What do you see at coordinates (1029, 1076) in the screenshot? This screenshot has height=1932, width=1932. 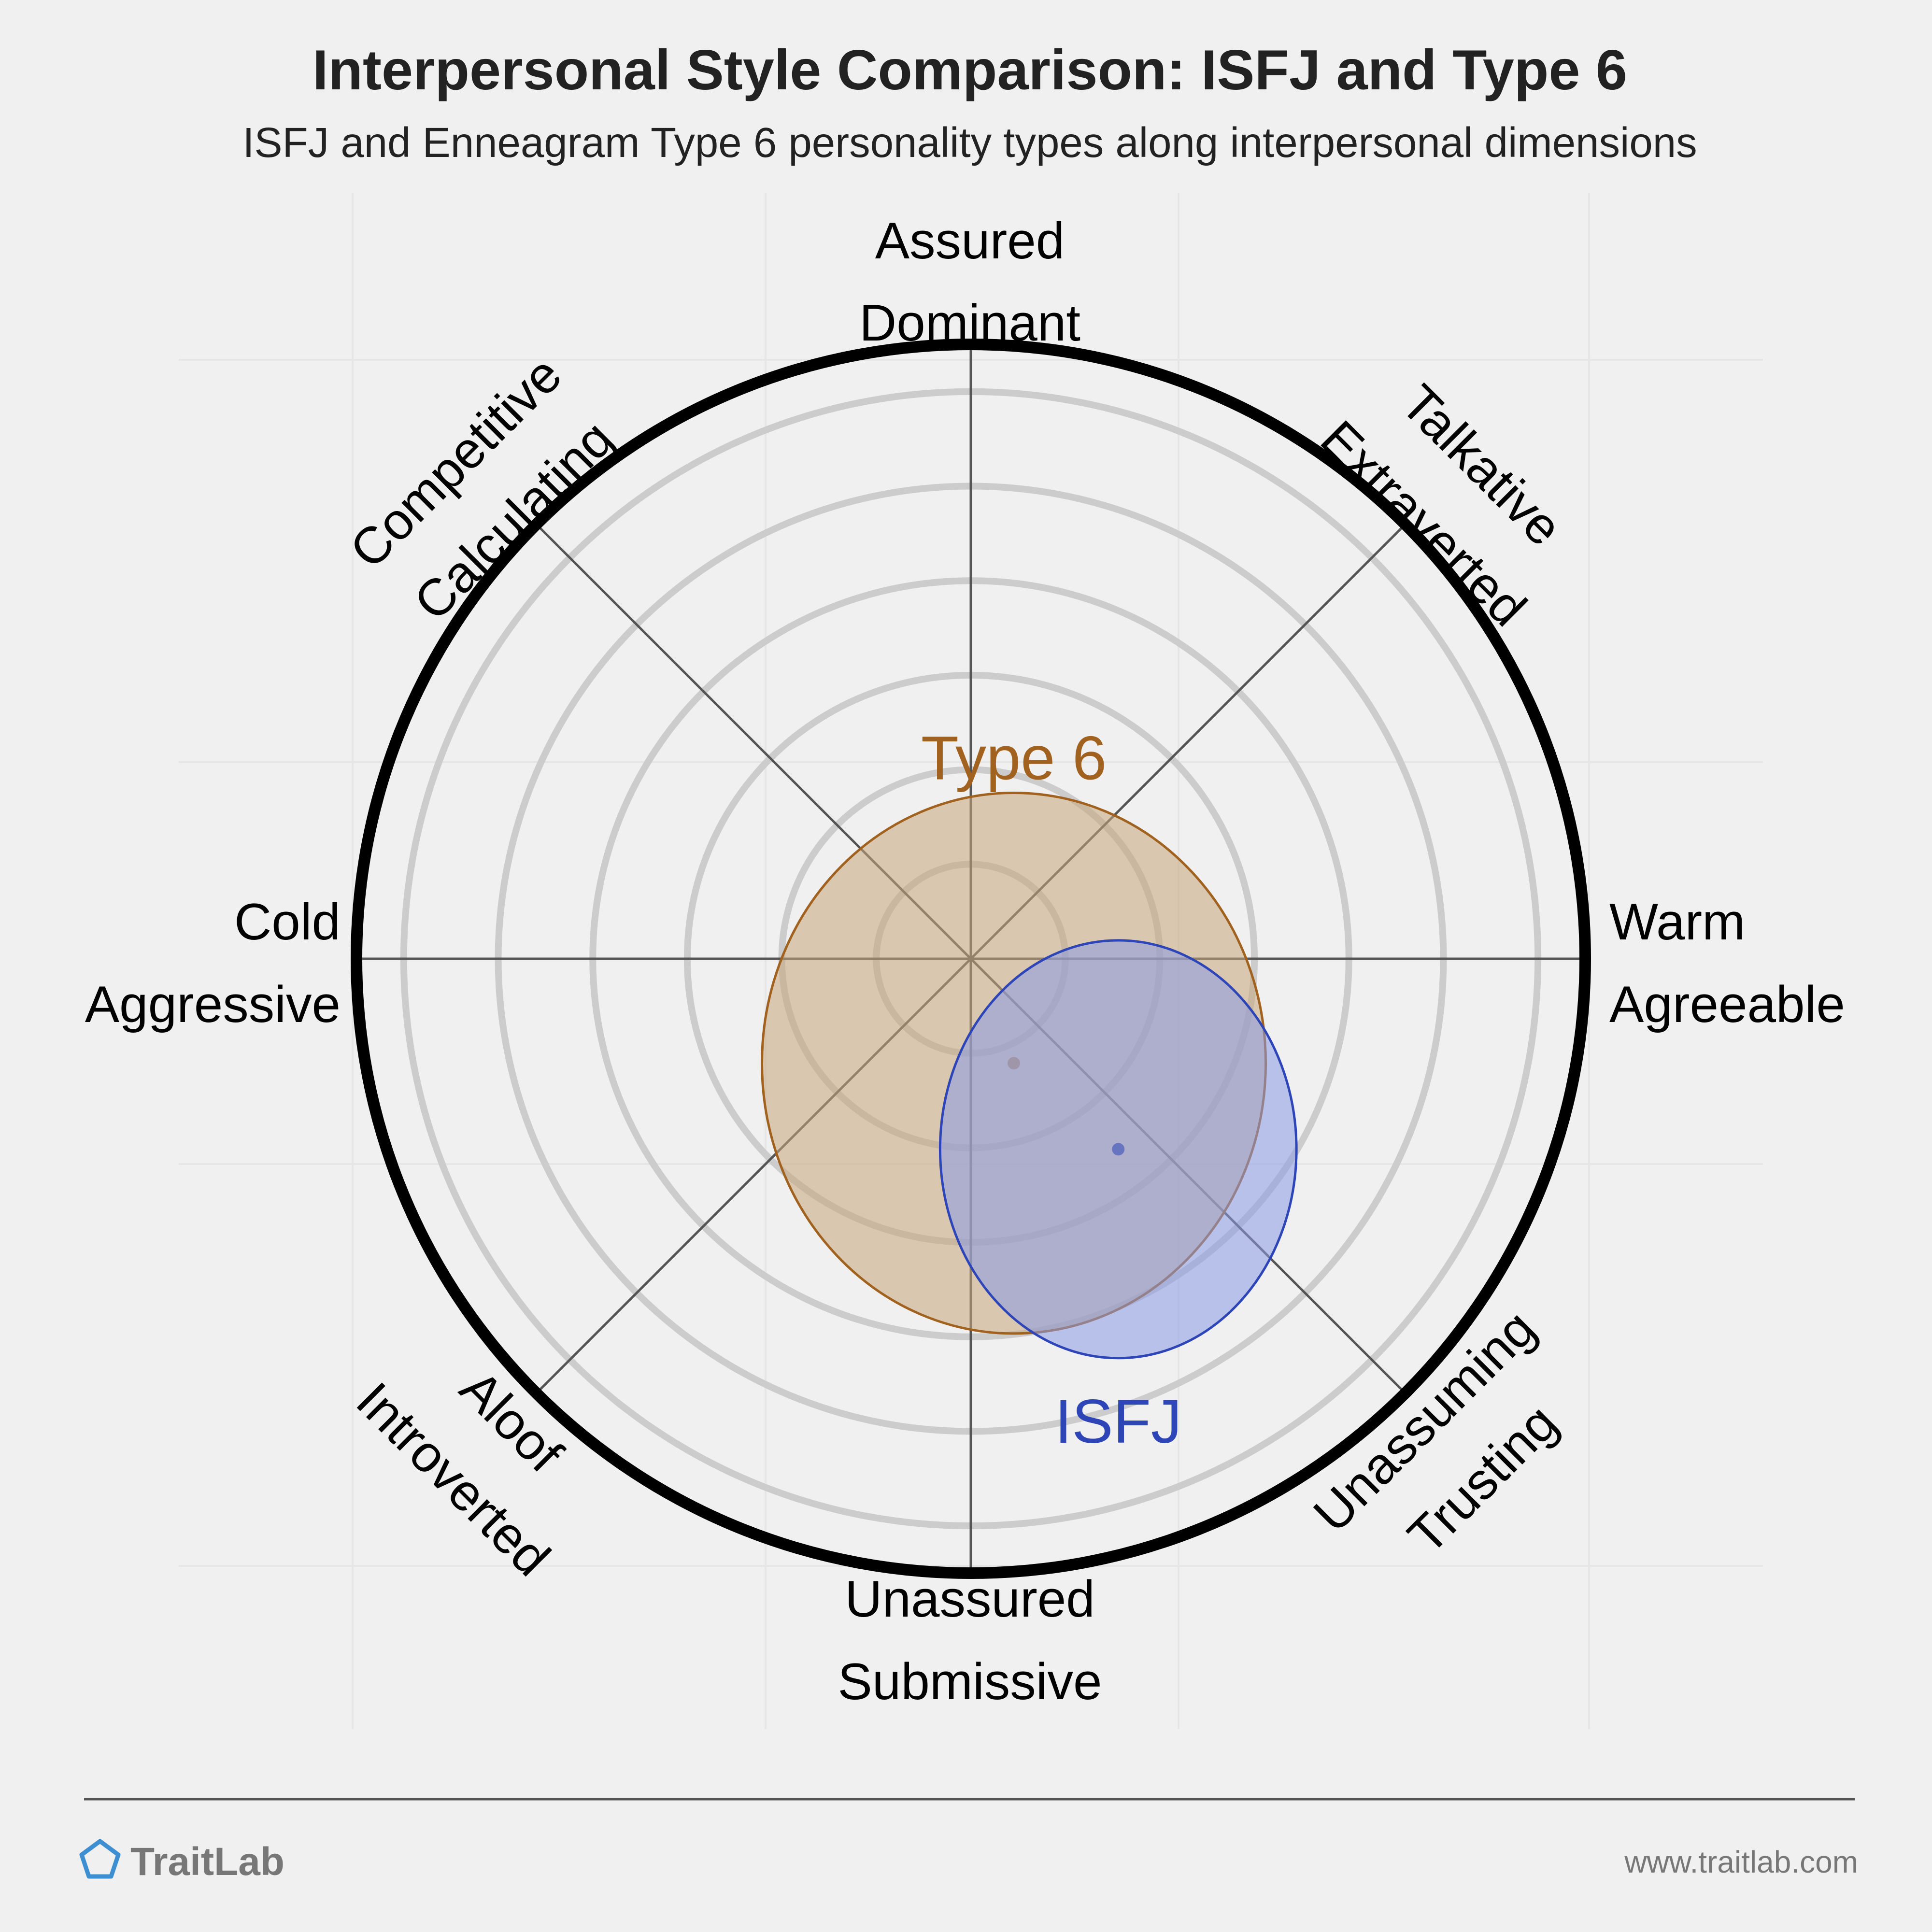 I see `chart-series` at bounding box center [1029, 1076].